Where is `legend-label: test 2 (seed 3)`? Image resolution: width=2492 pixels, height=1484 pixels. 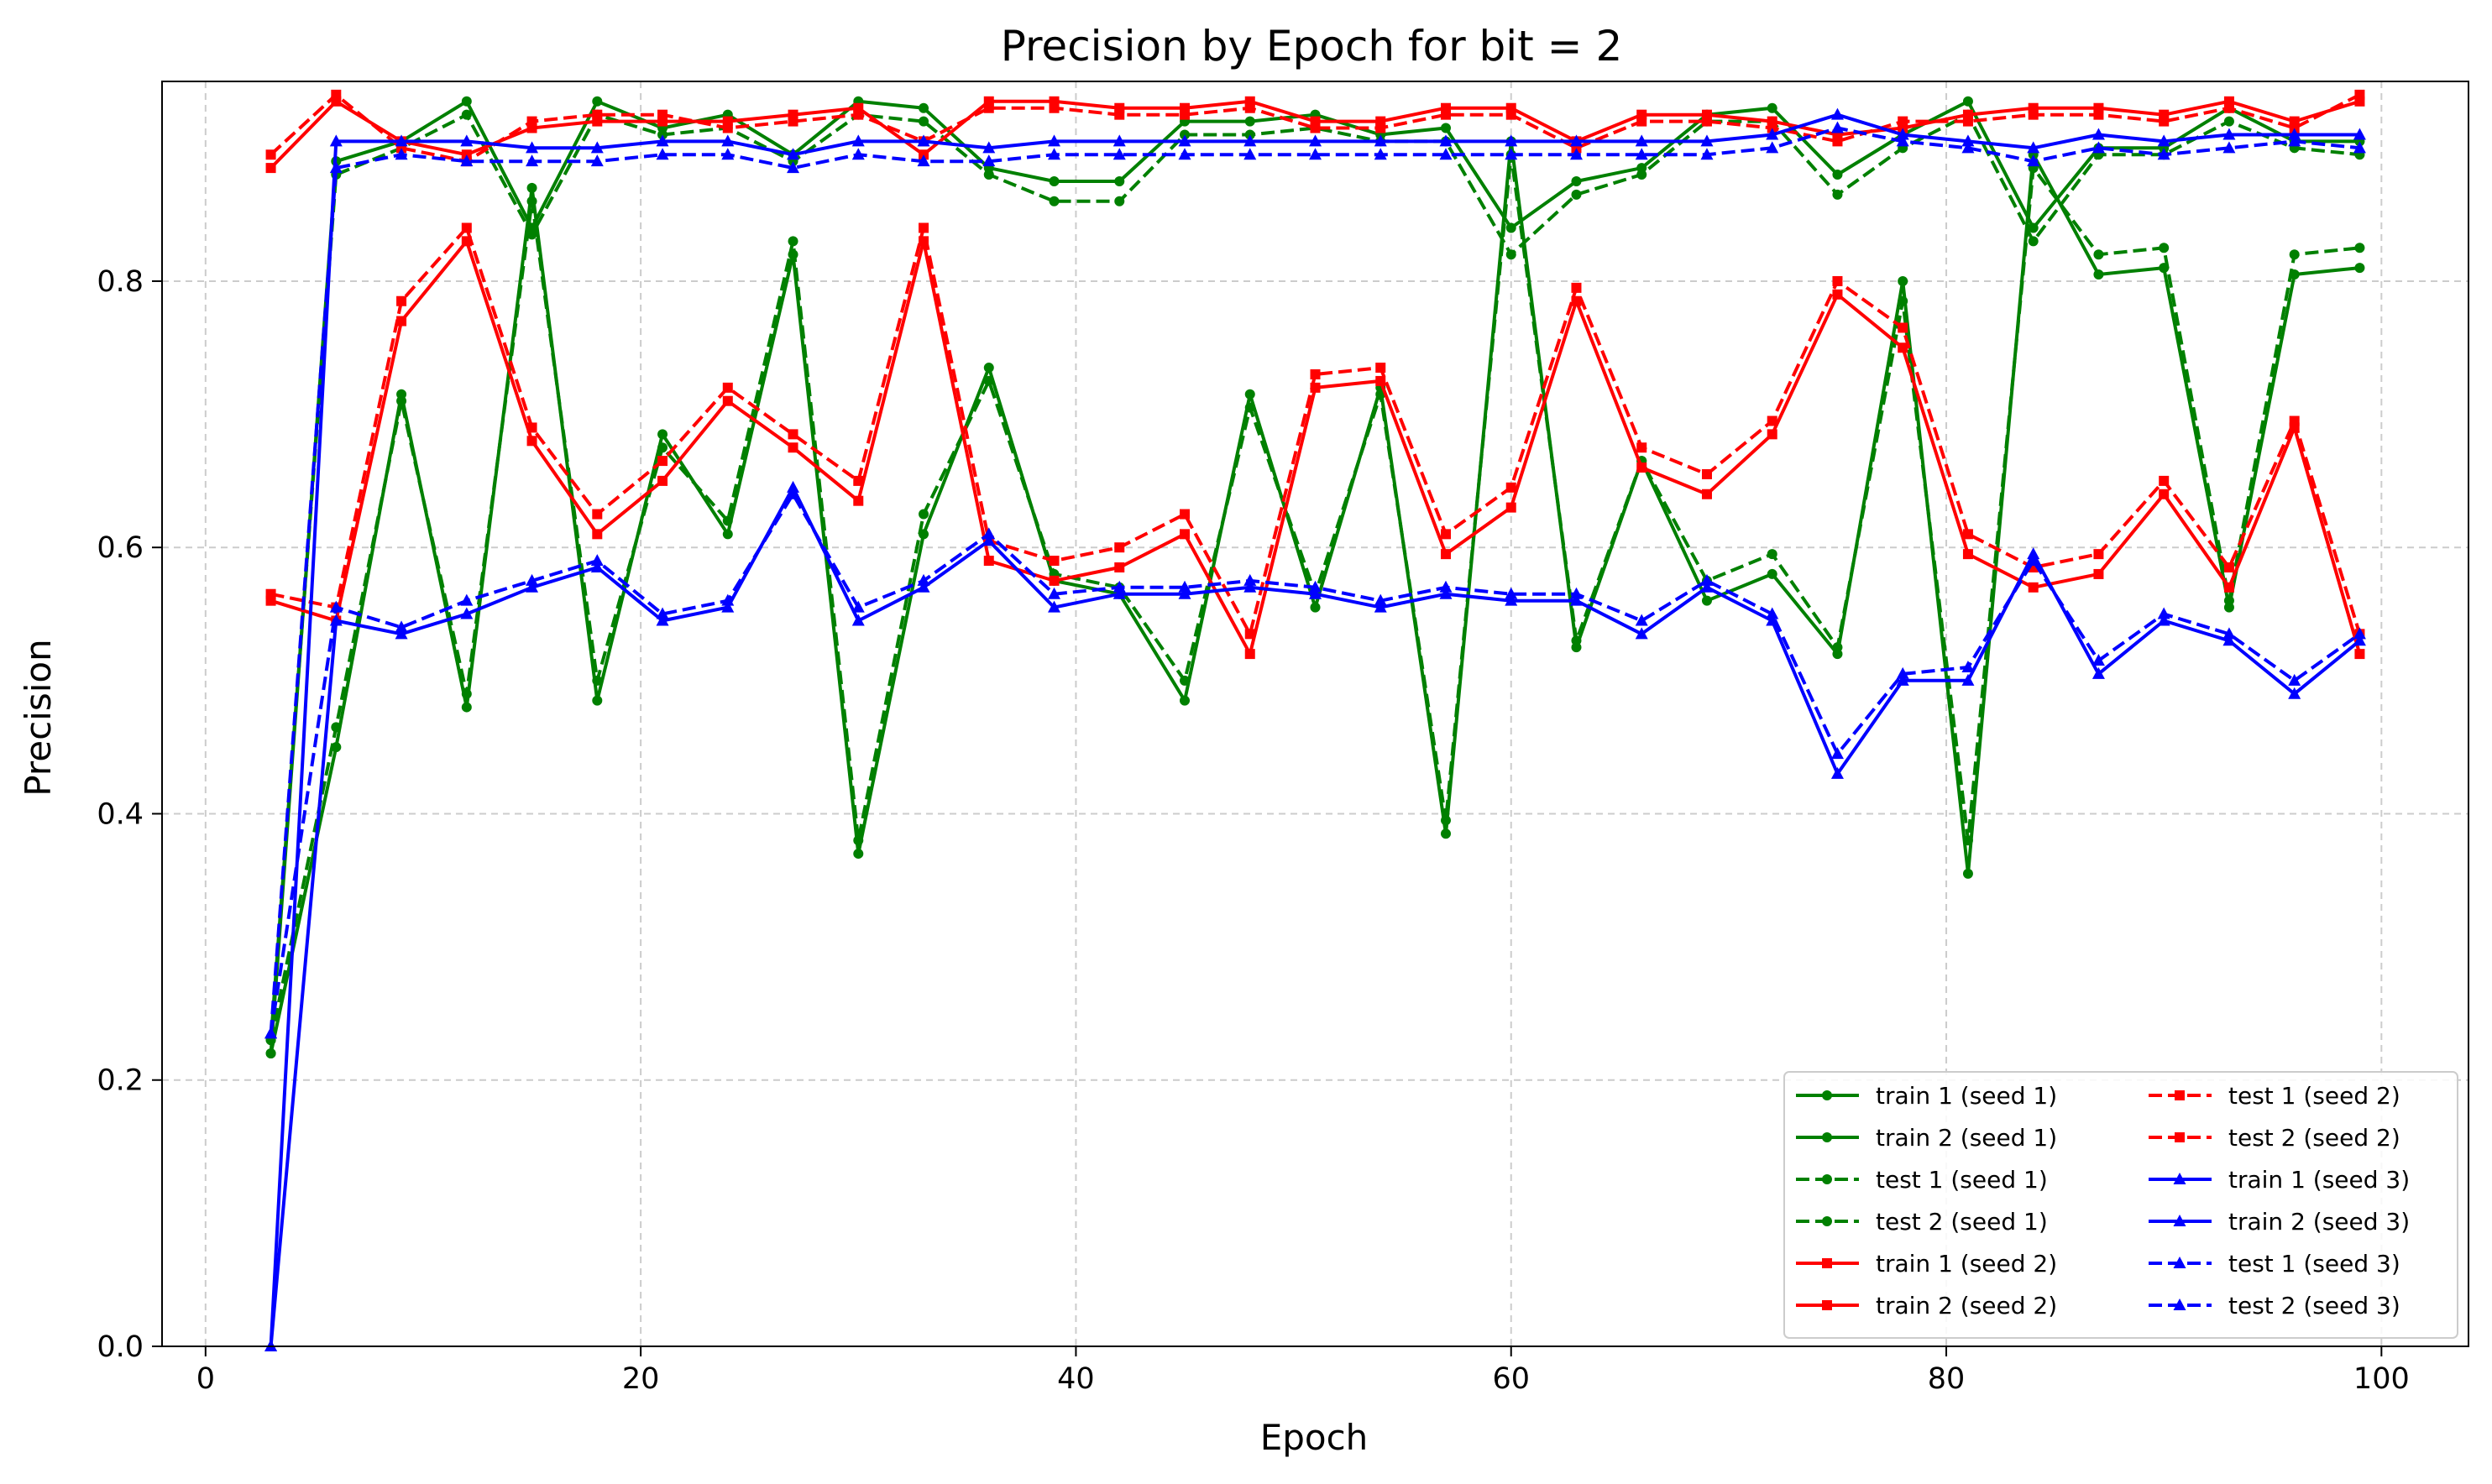 legend-label: test 2 (seed 3) is located at coordinates (2314, 1305).